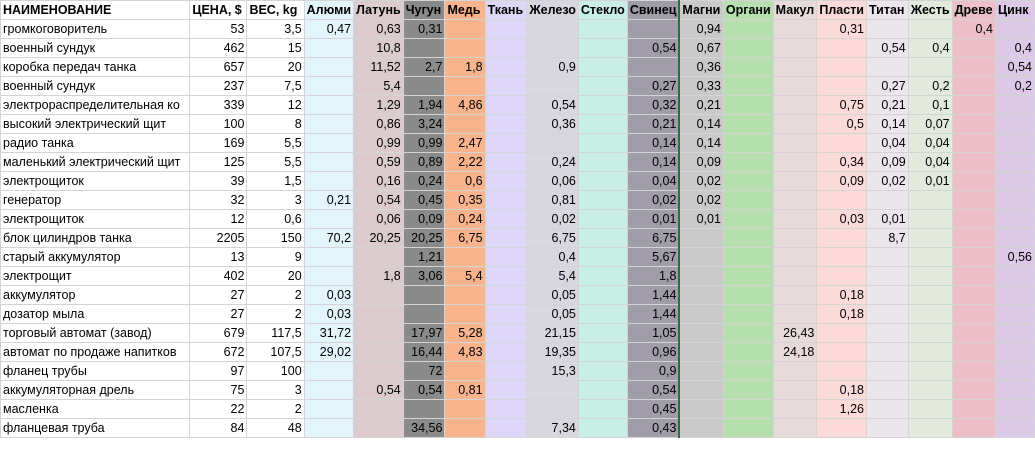  Describe the element at coordinates (465, 333) in the screenshot. I see `cell-copper: 5,28` at that location.